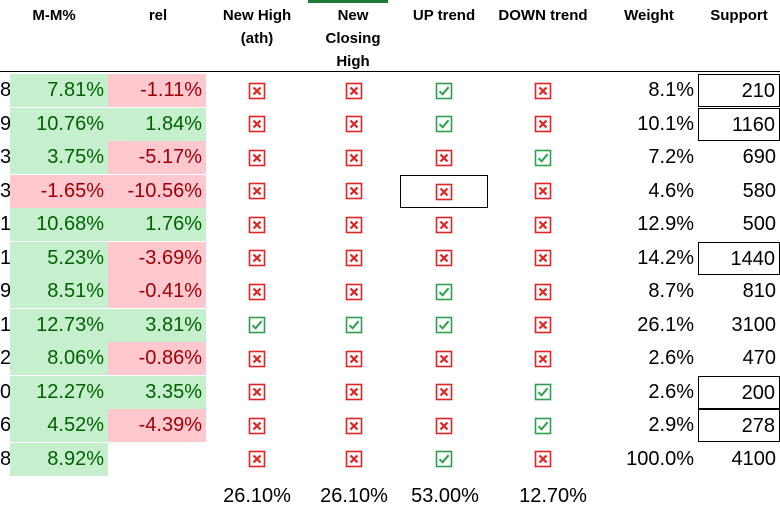 The width and height of the screenshot is (780, 516). What do you see at coordinates (59, 90) in the screenshot?
I see `mm-percent-cell: 7.81%` at bounding box center [59, 90].